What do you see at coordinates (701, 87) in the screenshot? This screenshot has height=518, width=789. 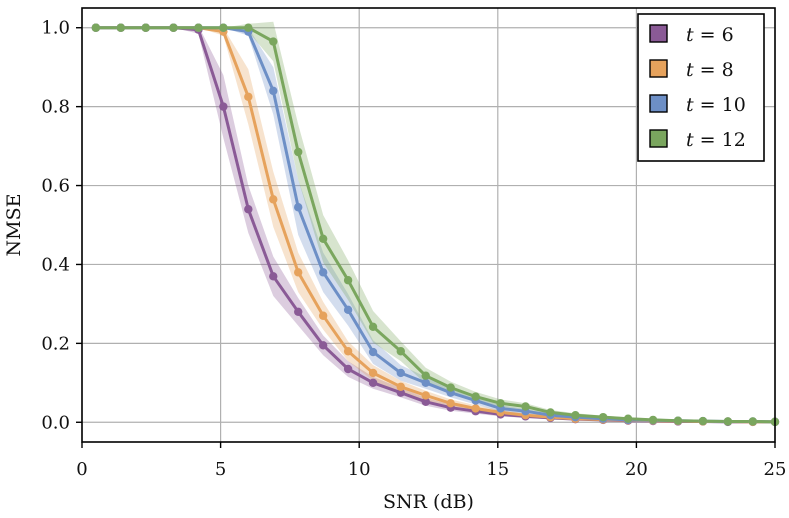 I see `legend: t = 6 t = 8 t = 10 t = 12` at bounding box center [701, 87].